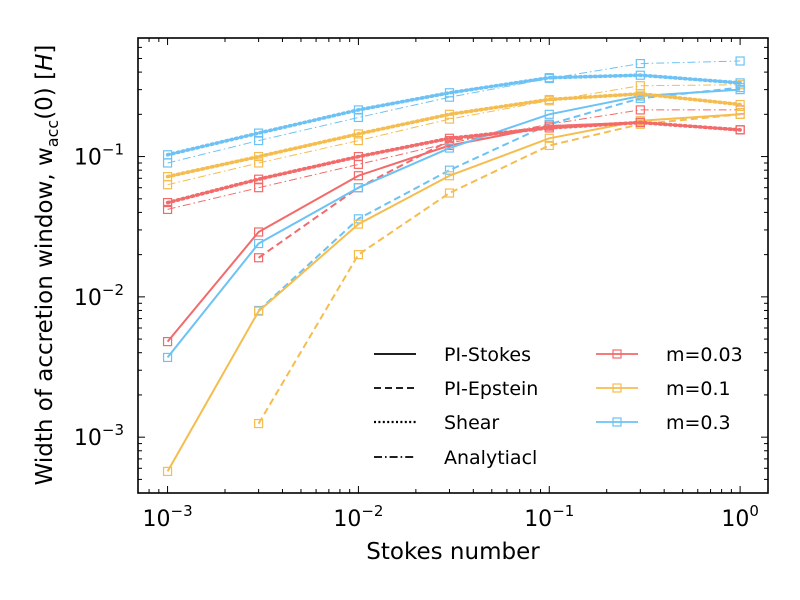 The width and height of the screenshot is (800, 600). What do you see at coordinates (453, 552) in the screenshot?
I see `x-axis-label: Stokes number` at bounding box center [453, 552].